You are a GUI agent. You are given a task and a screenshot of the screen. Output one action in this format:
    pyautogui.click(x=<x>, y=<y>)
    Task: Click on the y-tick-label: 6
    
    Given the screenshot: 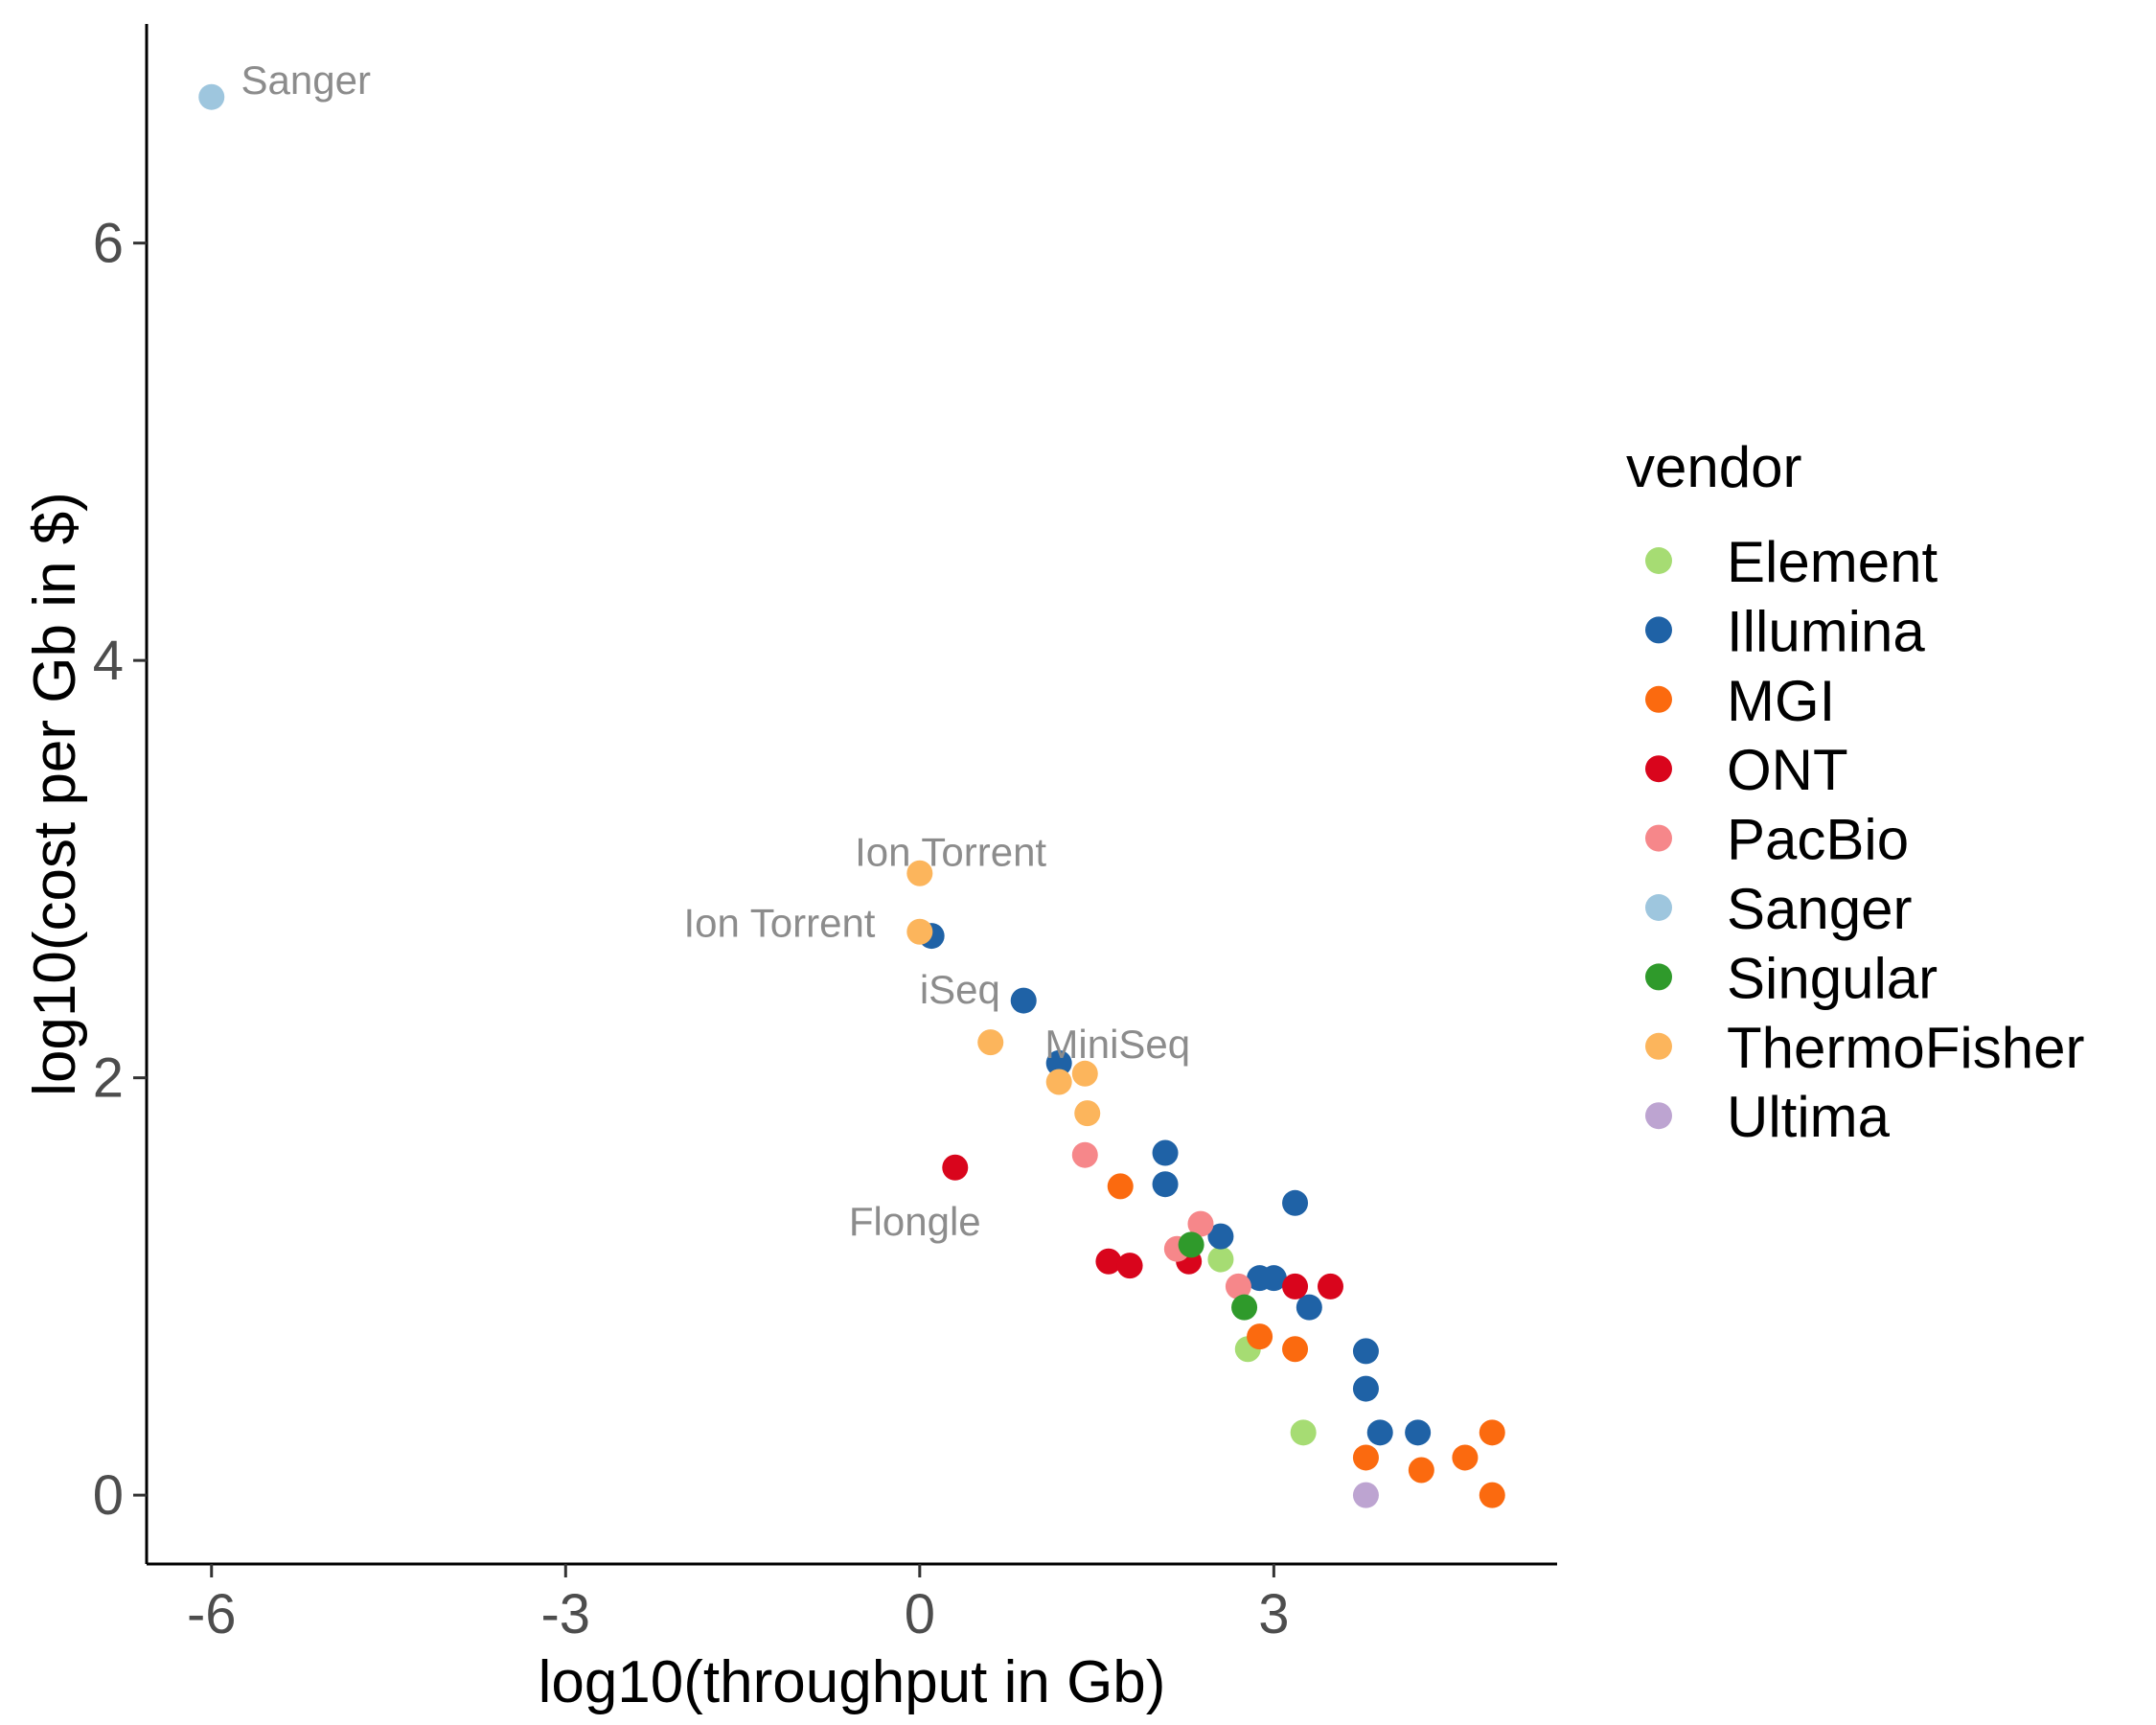 What is the action you would take?
    pyautogui.click(x=108, y=244)
    